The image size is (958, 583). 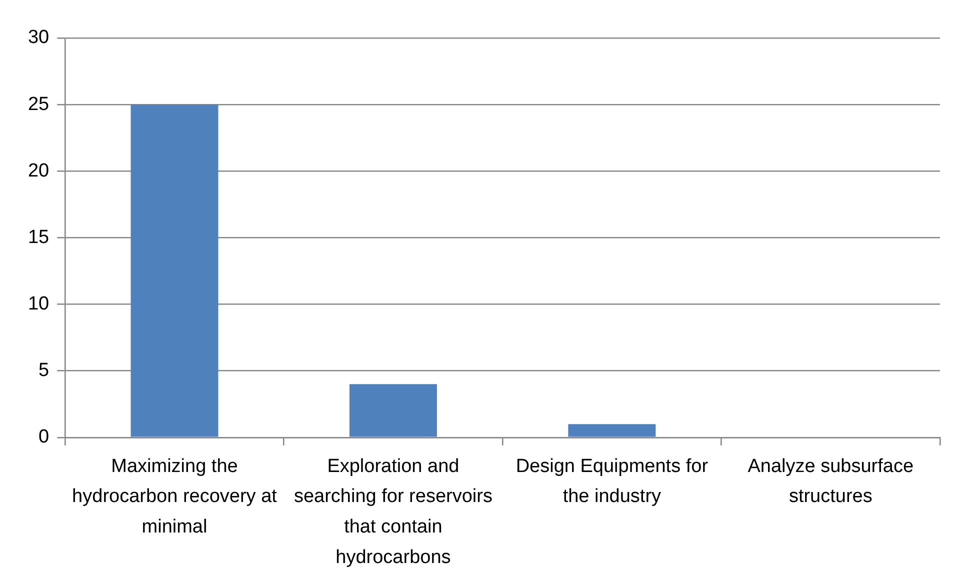 What do you see at coordinates (831, 482) in the screenshot?
I see `x-tick-label: Analyze subsurface structures` at bounding box center [831, 482].